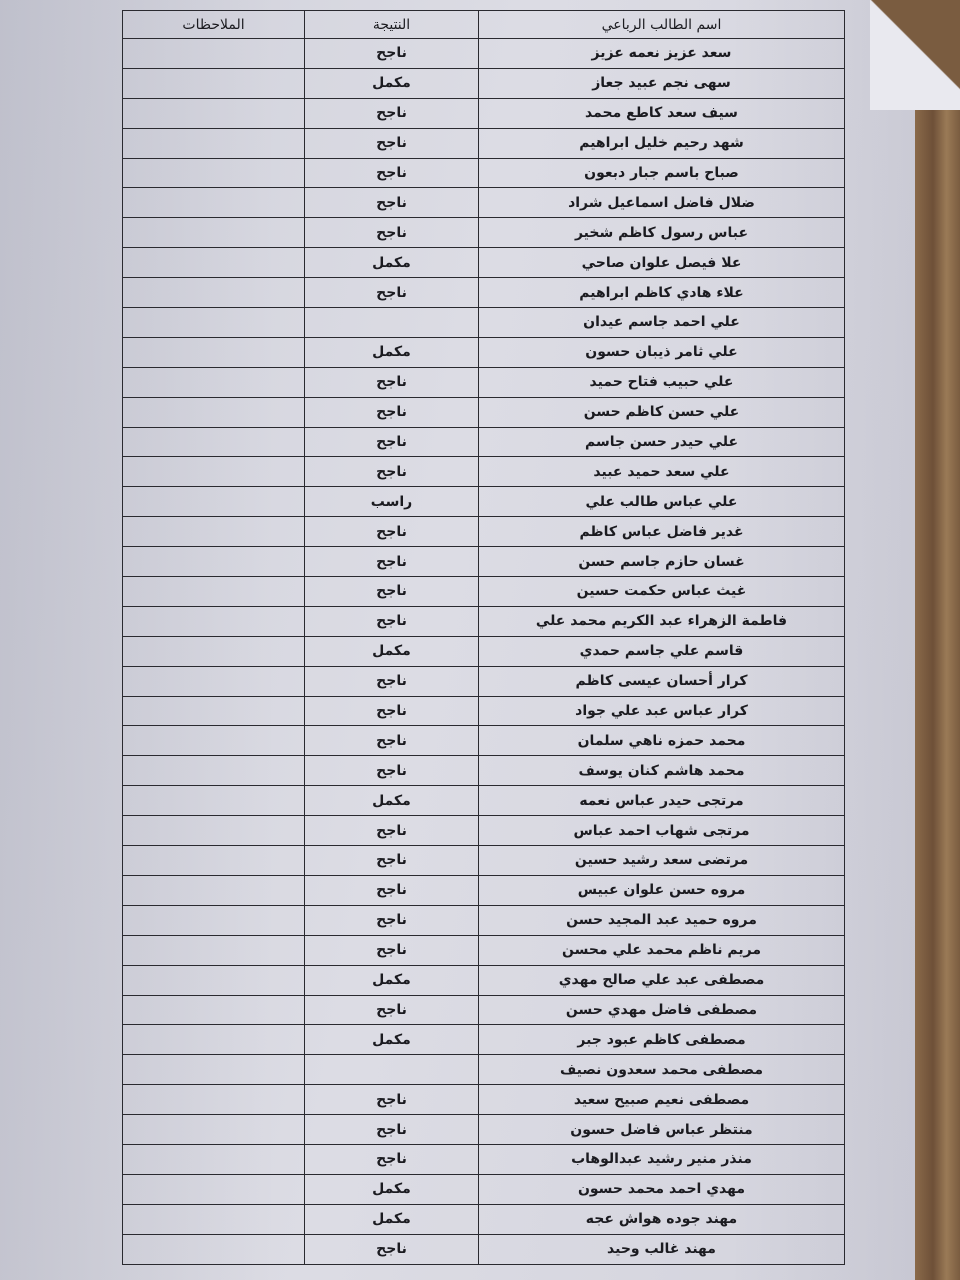 The height and width of the screenshot is (1280, 960). What do you see at coordinates (483, 1070) in the screenshot?
I see `student-row: مصطفى محمد سعدون نصيف` at bounding box center [483, 1070].